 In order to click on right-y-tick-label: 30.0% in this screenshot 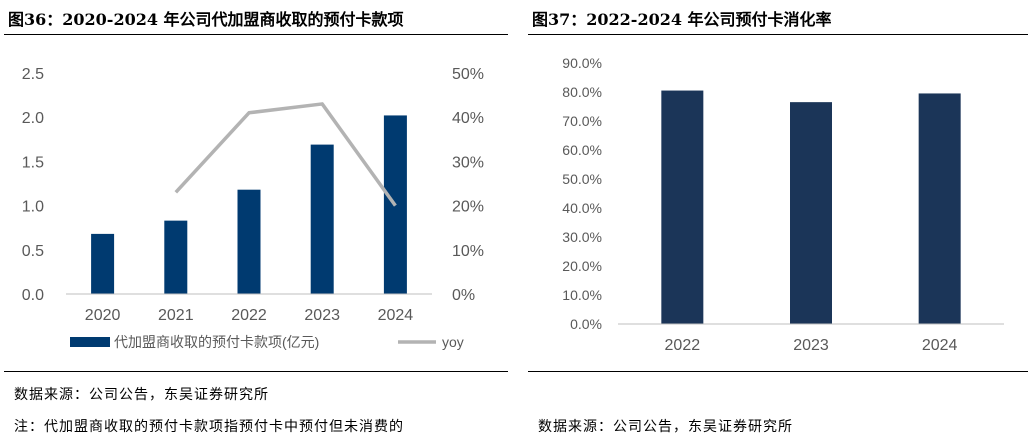, I will do `click(582, 237)`.